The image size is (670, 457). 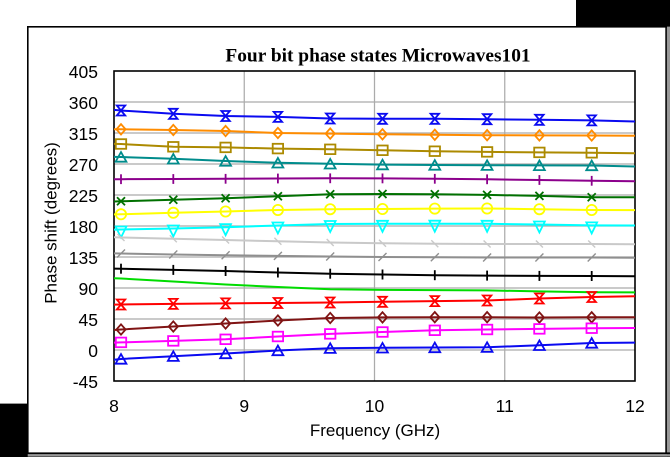 I want to click on svg-text: 8, so click(x=114, y=406).